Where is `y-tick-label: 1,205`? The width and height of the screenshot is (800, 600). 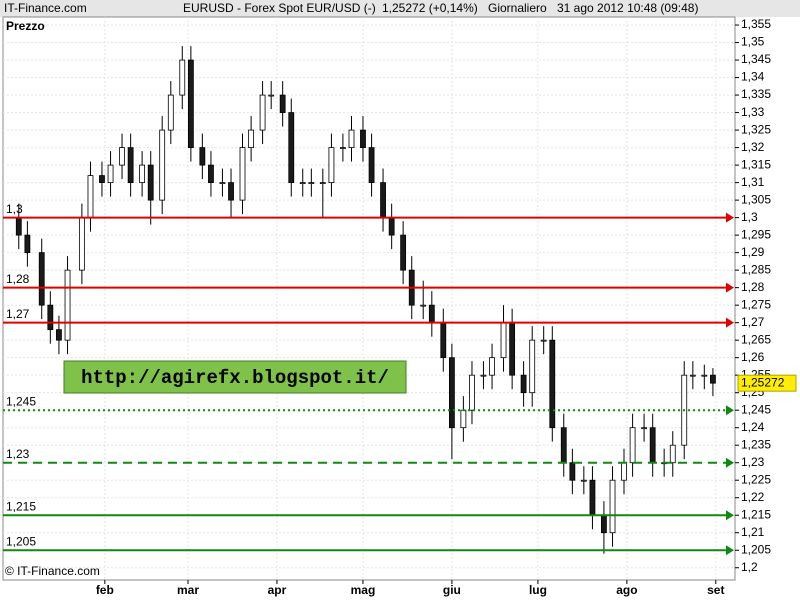 y-tick-label: 1,205 is located at coordinates (756, 549).